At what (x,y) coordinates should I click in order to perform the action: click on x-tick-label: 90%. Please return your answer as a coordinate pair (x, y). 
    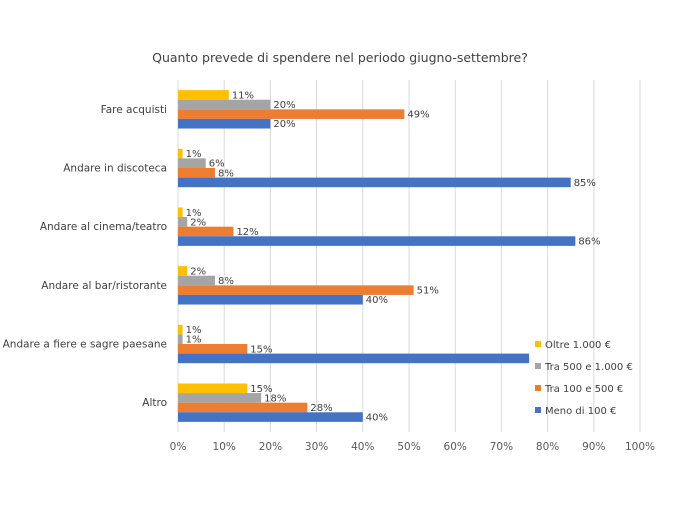
    Looking at the image, I should click on (593, 447).